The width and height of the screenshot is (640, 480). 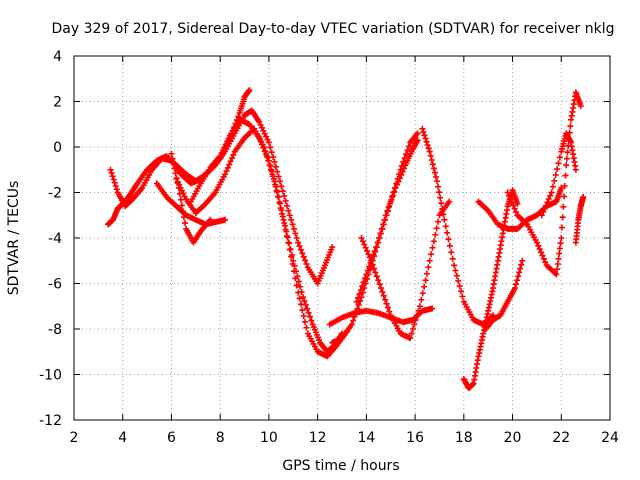 What do you see at coordinates (464, 438) in the screenshot?
I see `x-tick-label: 18` at bounding box center [464, 438].